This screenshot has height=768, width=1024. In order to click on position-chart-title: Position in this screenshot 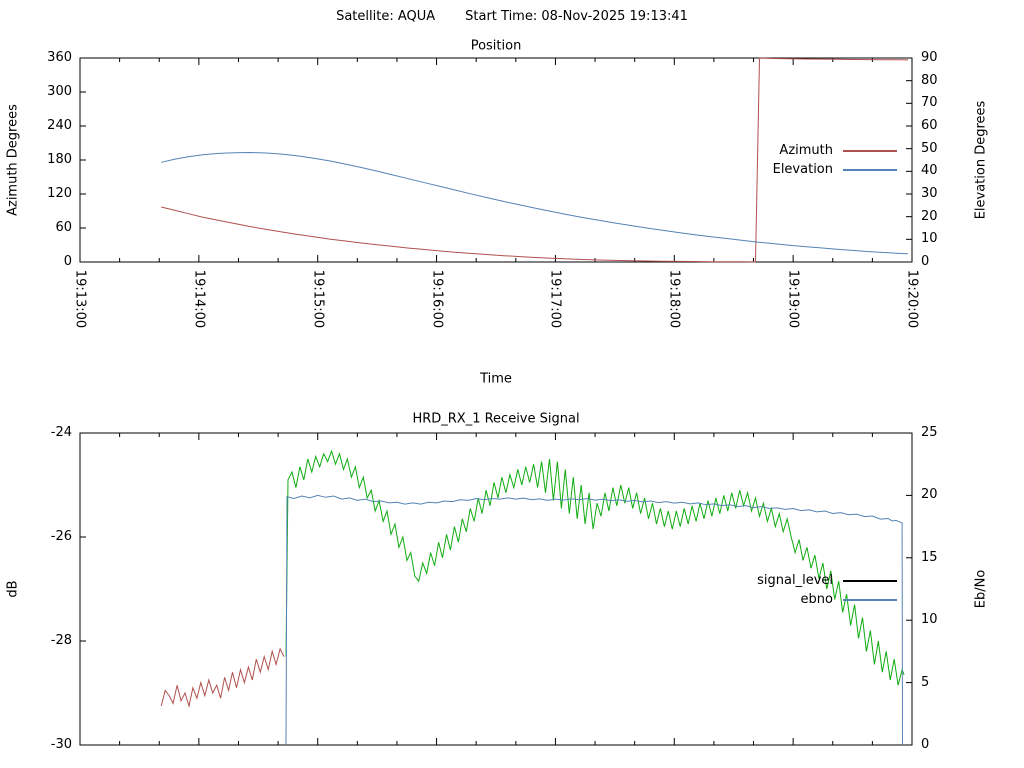, I will do `click(496, 46)`.